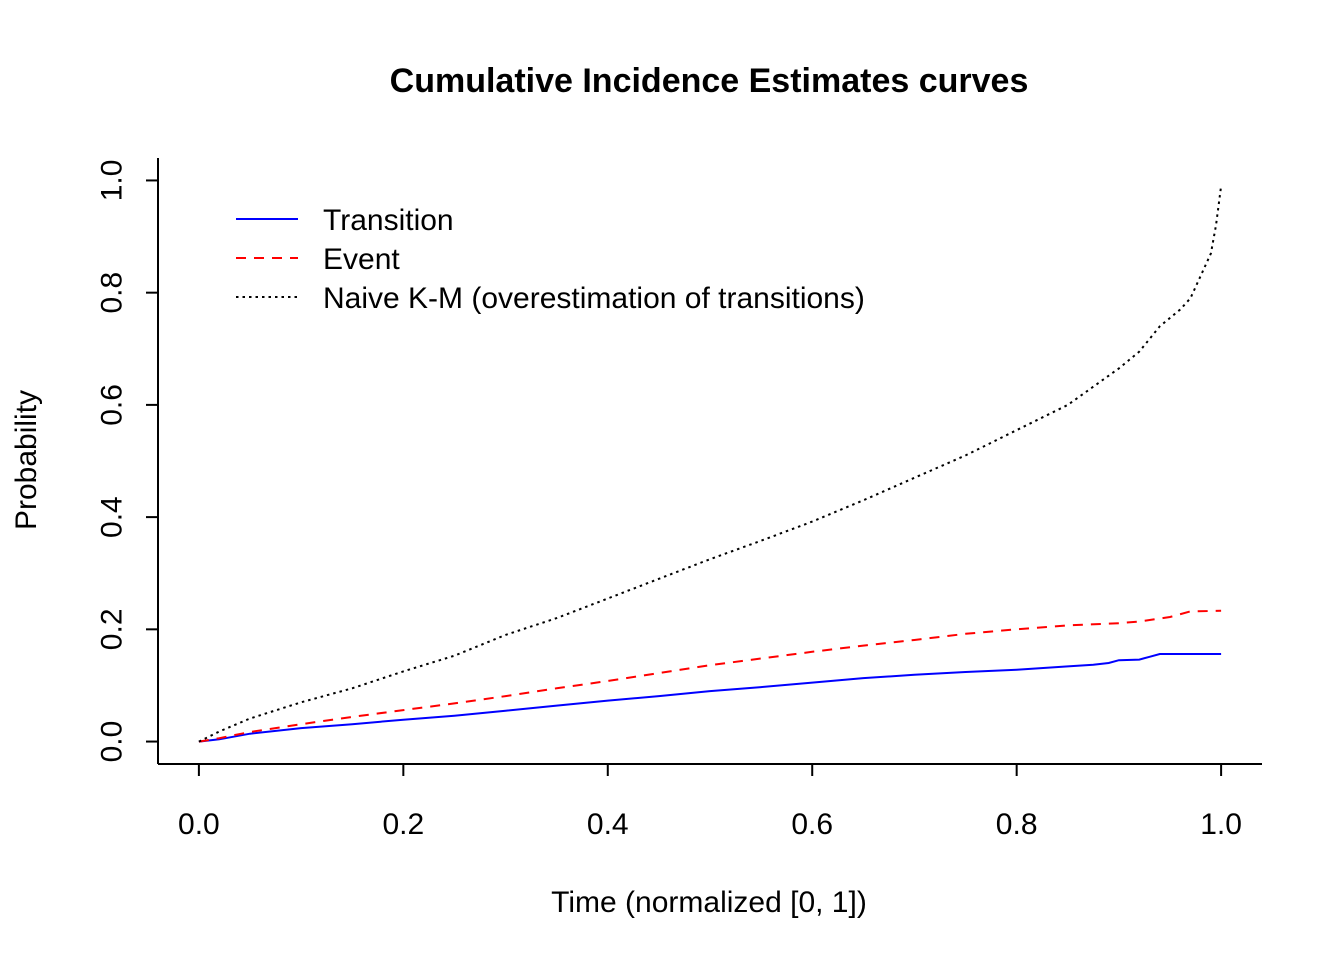 The image size is (1344, 960). What do you see at coordinates (26, 460) in the screenshot?
I see `y-axis-label: Probability` at bounding box center [26, 460].